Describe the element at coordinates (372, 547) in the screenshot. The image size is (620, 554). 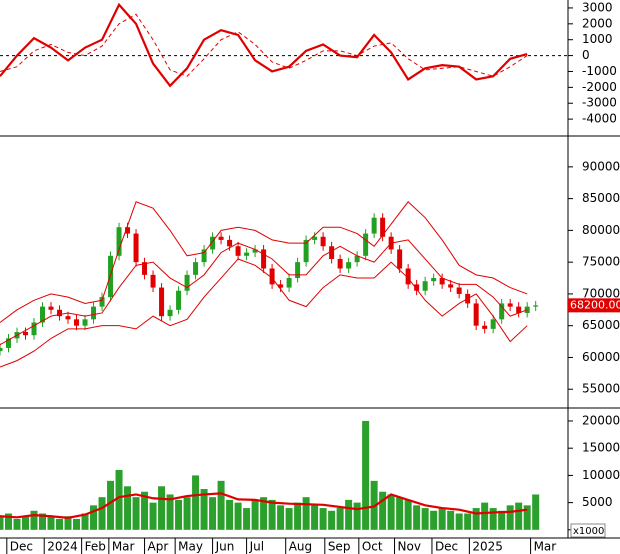
I see `x-tick-label: Oct` at that location.